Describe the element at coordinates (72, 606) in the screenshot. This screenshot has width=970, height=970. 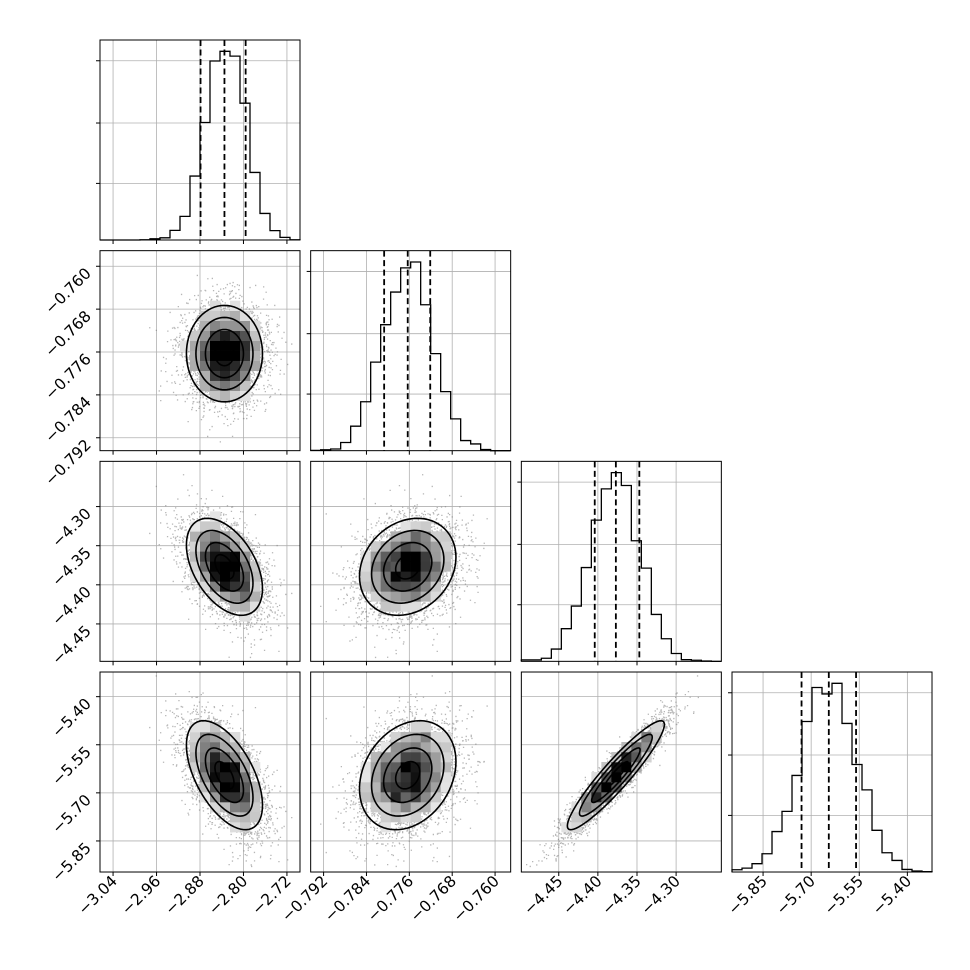
I see `y-tick-label: −4.40` at that location.